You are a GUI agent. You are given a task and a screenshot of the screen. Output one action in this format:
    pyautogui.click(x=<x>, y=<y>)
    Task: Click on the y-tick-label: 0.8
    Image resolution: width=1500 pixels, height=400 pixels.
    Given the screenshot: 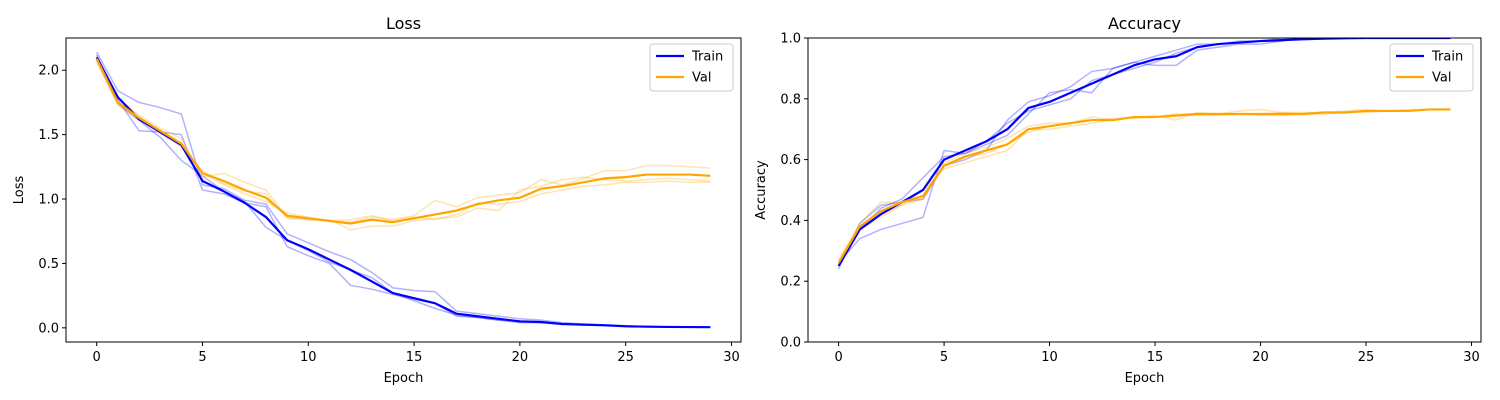 What is the action you would take?
    pyautogui.click(x=790, y=99)
    